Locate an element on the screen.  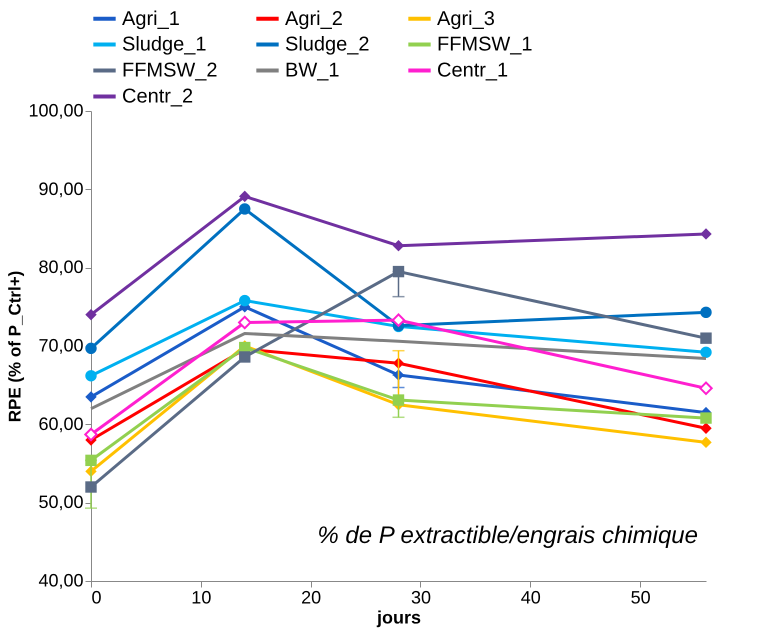
y-tick-label: 100,00 is located at coordinates (56, 110).